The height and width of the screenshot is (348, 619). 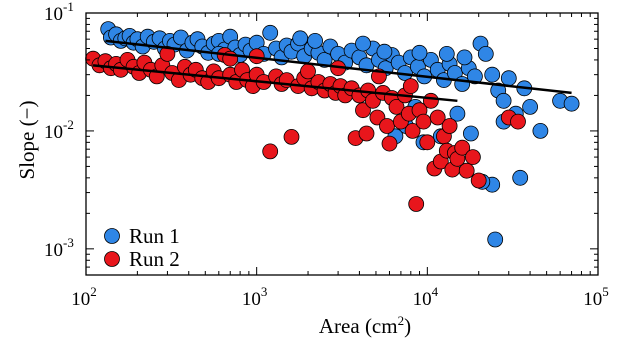 I want to click on y-tick-label: 10⁻¹, so click(x=59, y=12).